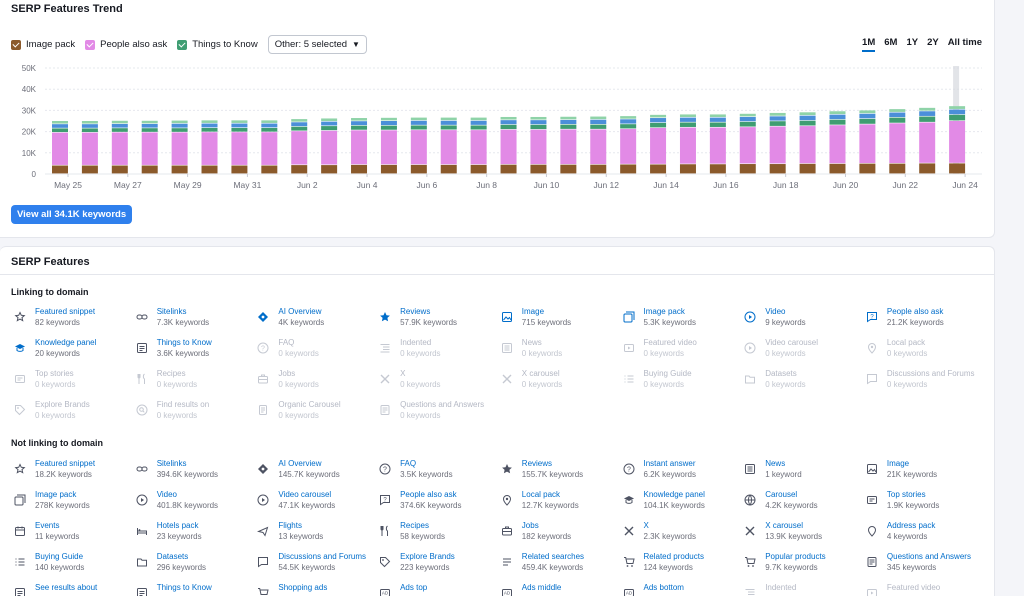 The height and width of the screenshot is (596, 1024). What do you see at coordinates (322, 556) in the screenshot?
I see `feature-name: Discussions and Forums` at bounding box center [322, 556].